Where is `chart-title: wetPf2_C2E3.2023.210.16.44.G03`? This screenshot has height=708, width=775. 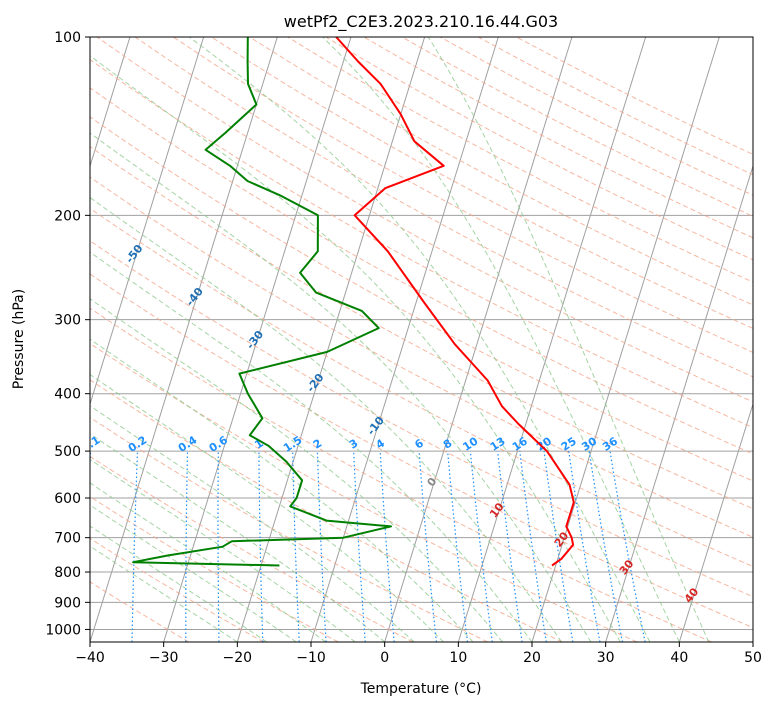 chart-title: wetPf2_C2E3.2023.210.16.44.G03 is located at coordinates (421, 22).